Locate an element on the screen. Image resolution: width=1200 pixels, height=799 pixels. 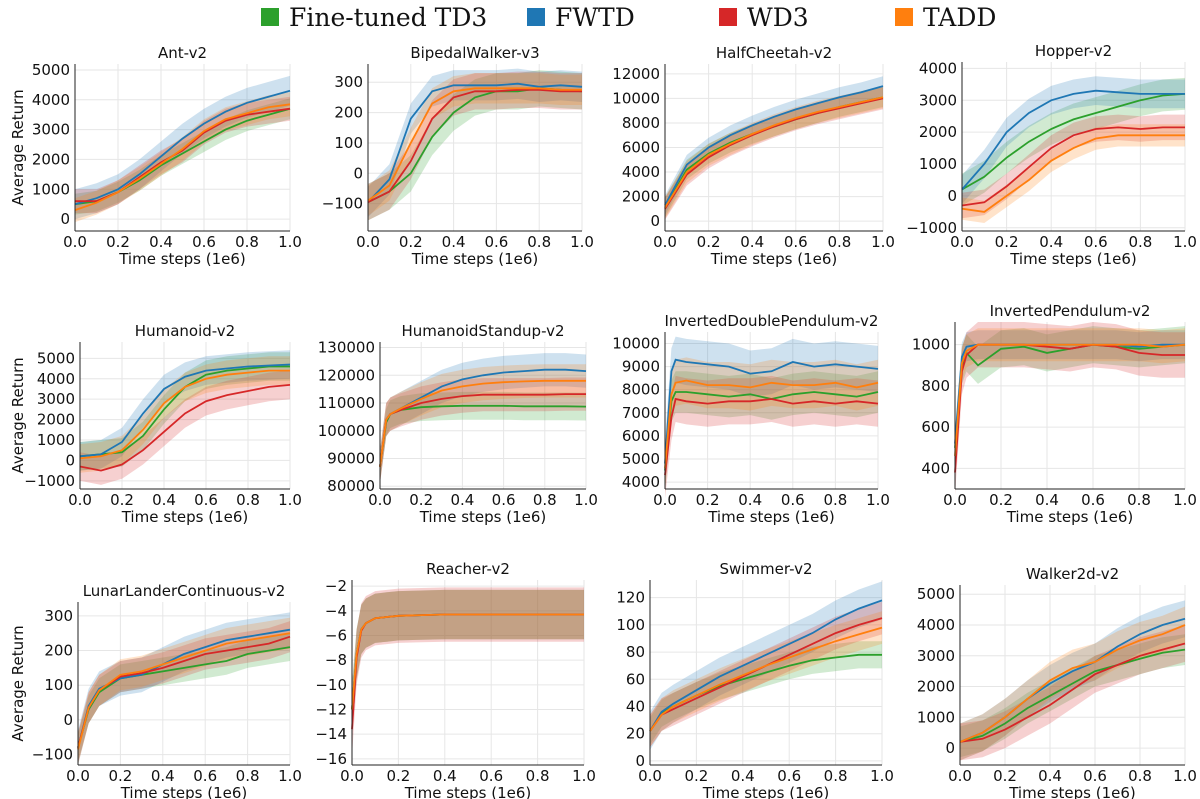
chart-title: HumanoidStandup-v2 is located at coordinates (482, 331).